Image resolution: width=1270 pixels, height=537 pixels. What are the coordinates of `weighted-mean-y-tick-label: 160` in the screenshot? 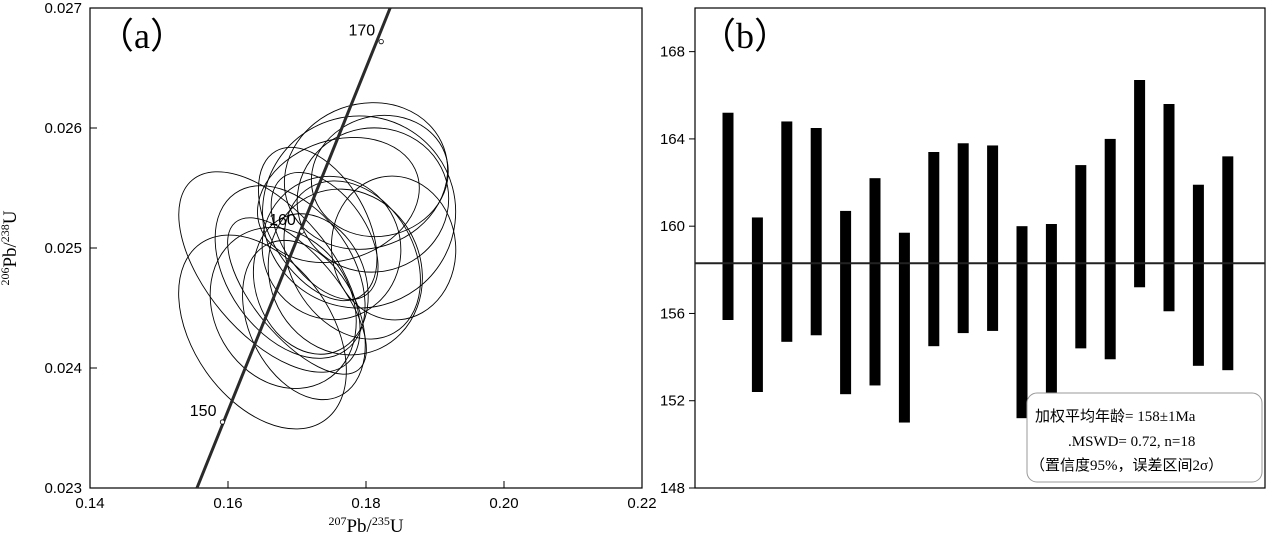 It's located at (672, 226).